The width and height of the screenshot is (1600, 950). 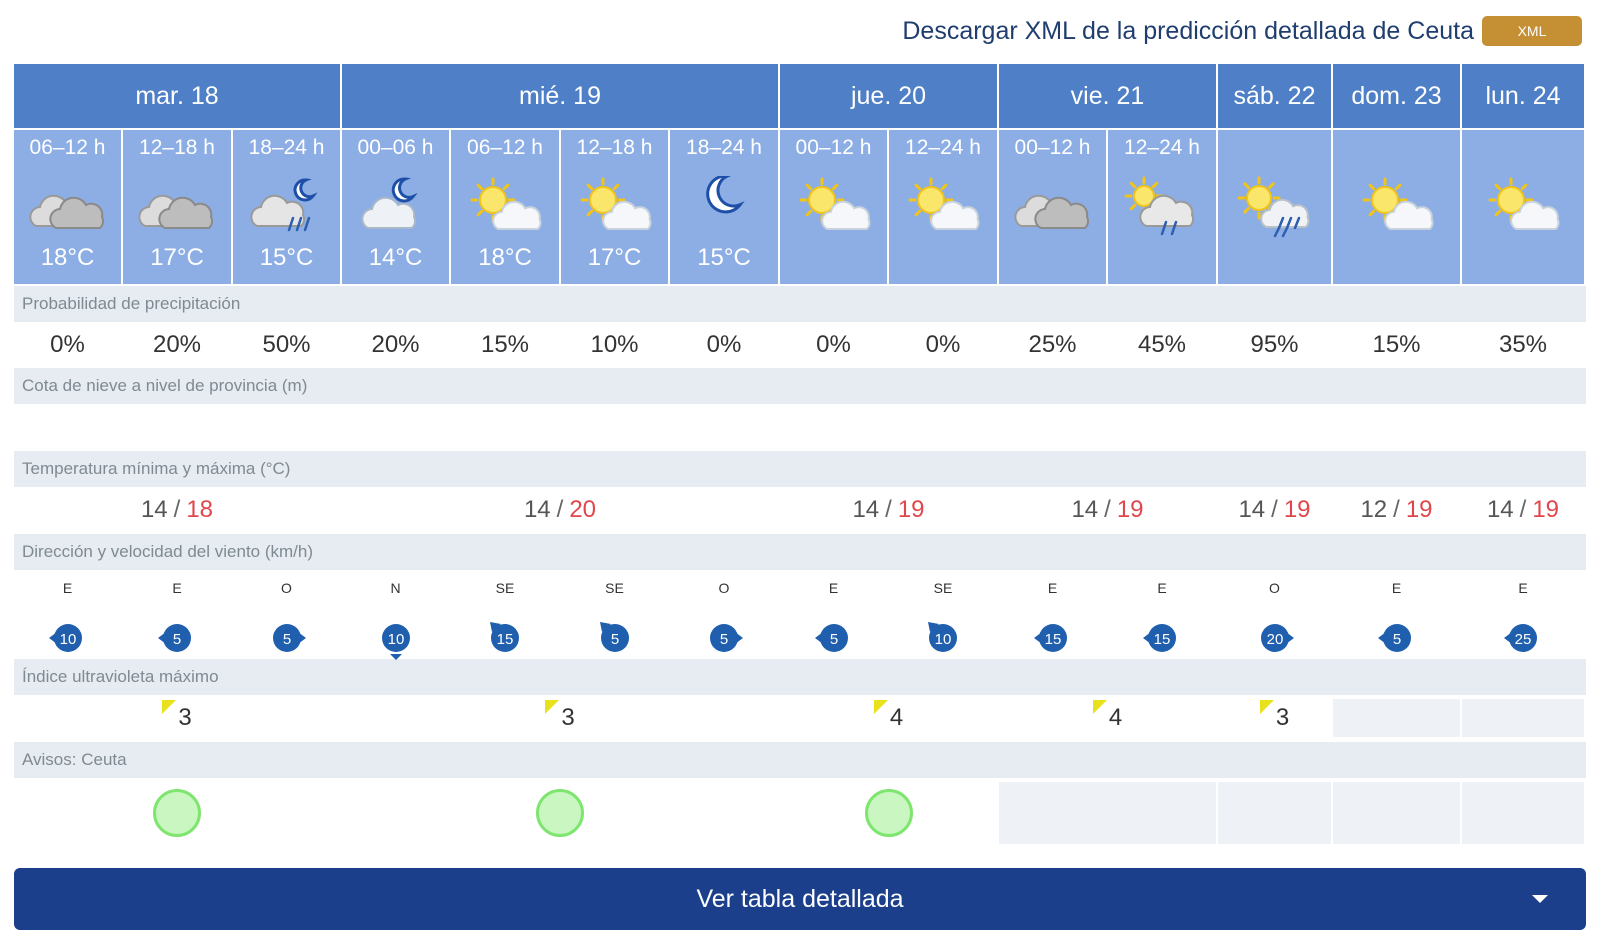 I want to click on period-temperature: 14°C, so click(x=395, y=257).